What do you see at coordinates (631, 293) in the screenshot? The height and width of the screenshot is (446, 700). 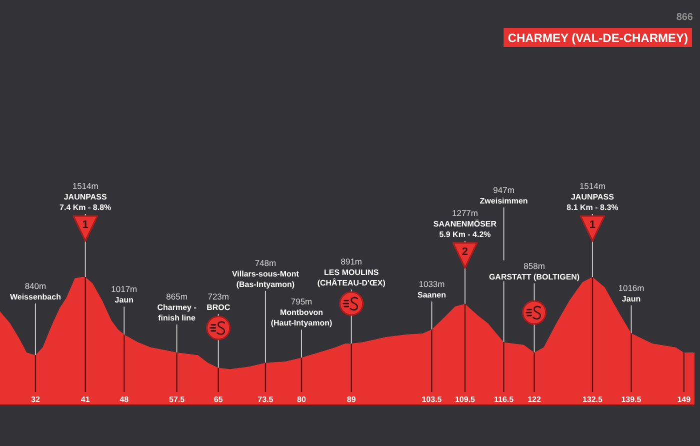 I see `ref-line-label: 1016m Jaun` at bounding box center [631, 293].